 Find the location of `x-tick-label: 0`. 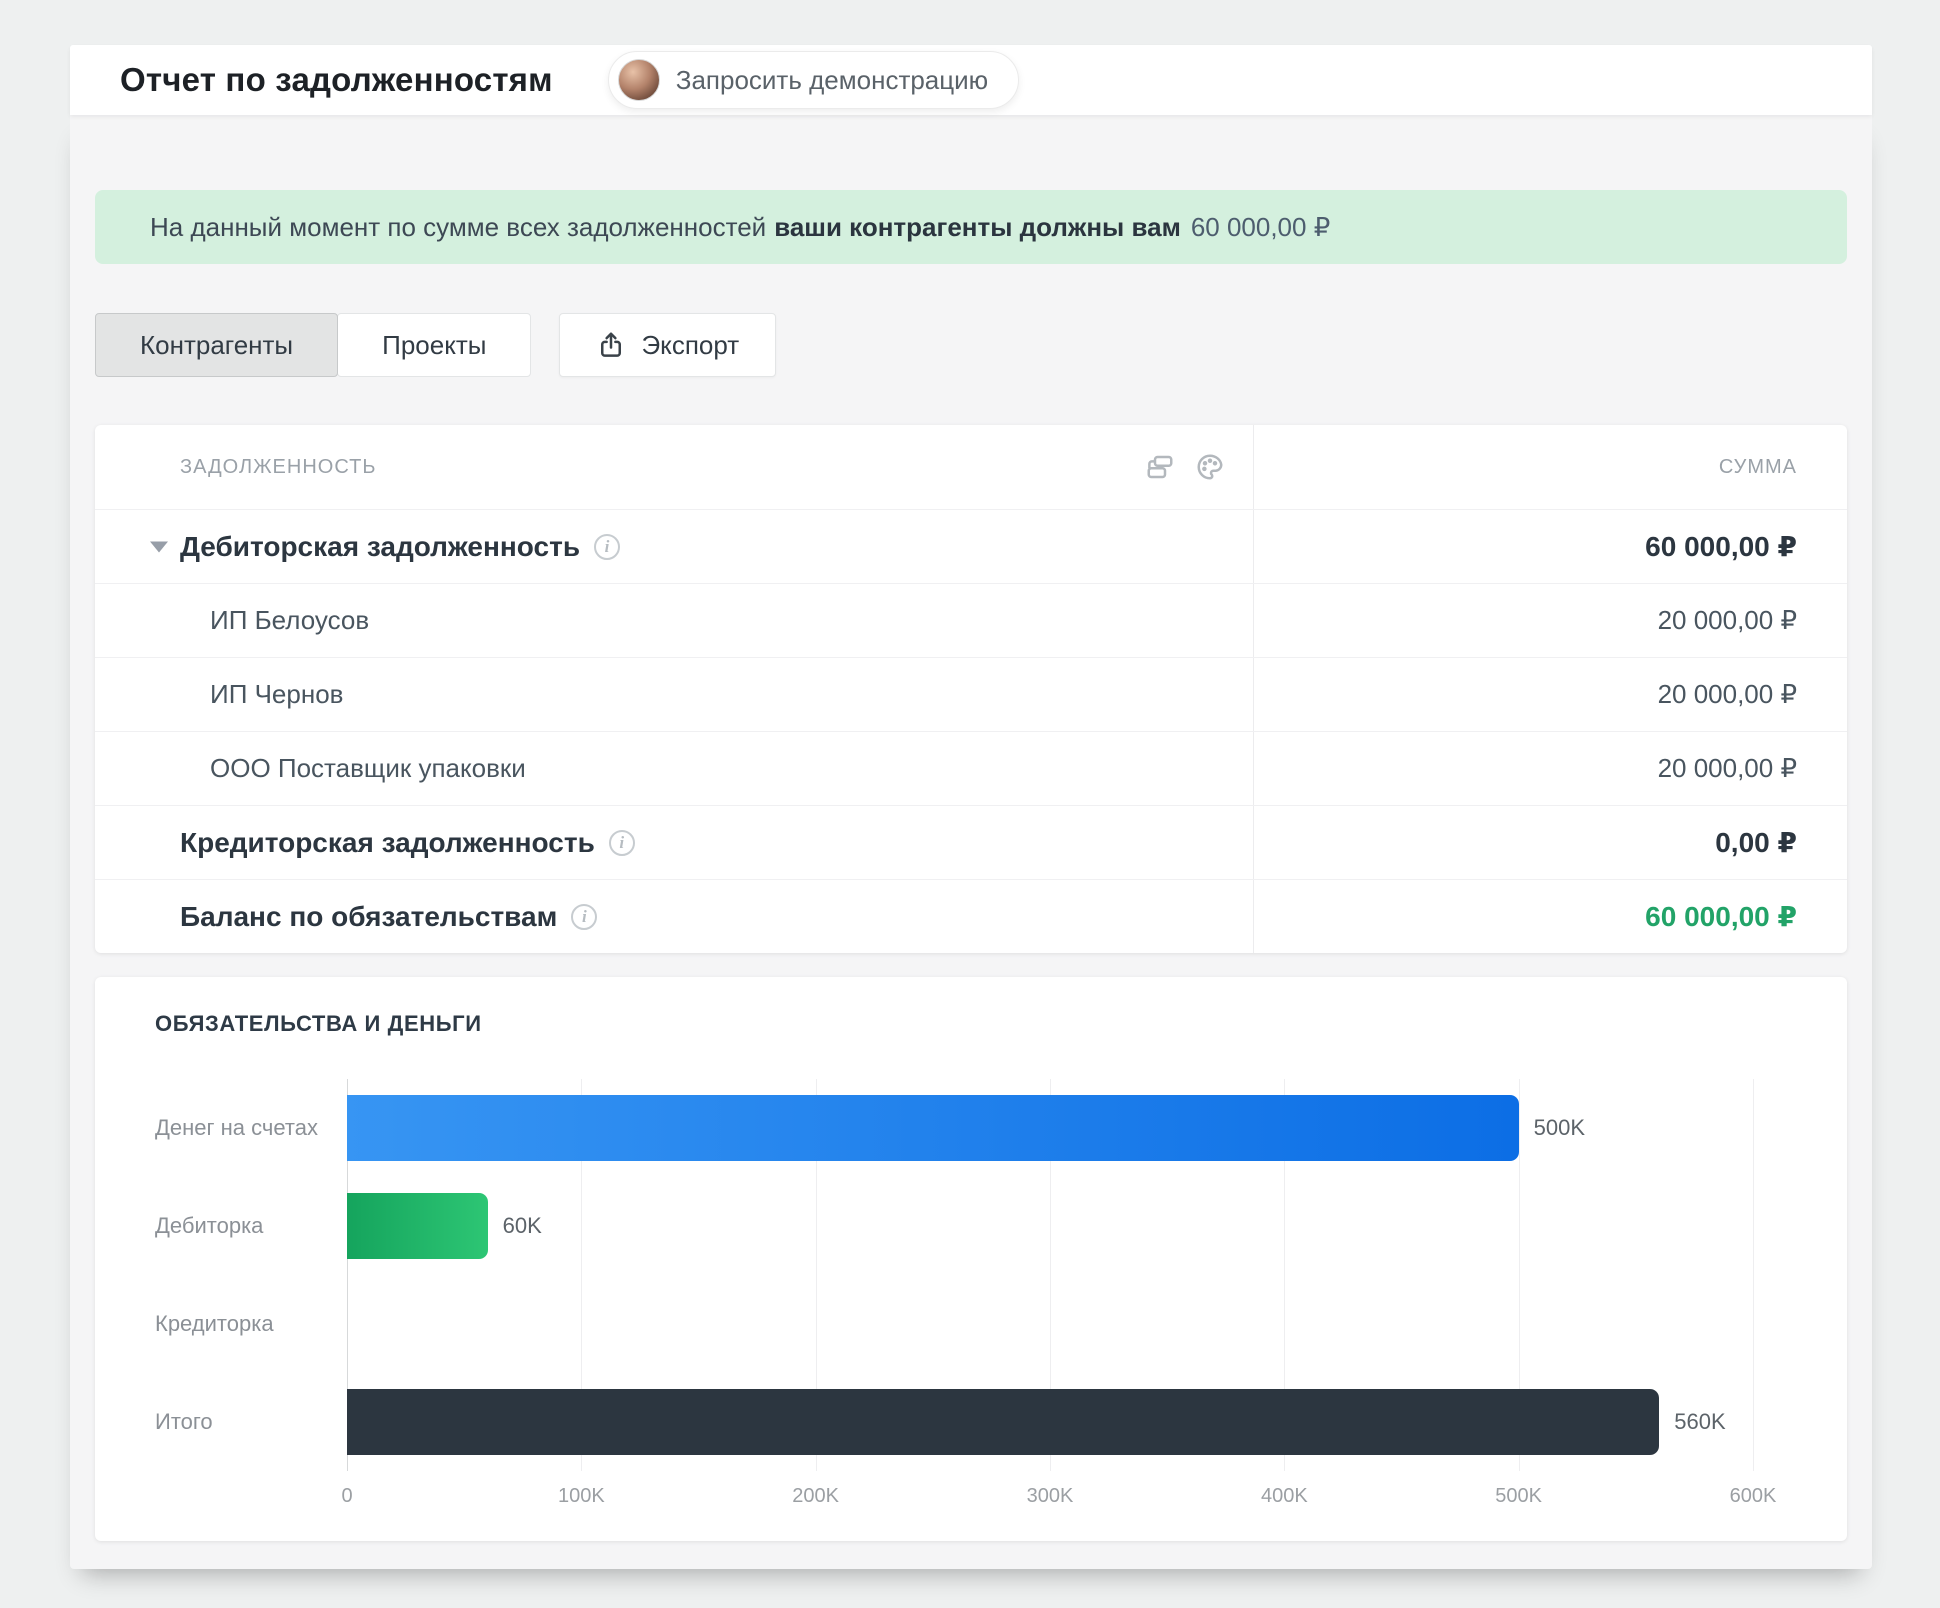

x-tick-label: 0 is located at coordinates (347, 1496).